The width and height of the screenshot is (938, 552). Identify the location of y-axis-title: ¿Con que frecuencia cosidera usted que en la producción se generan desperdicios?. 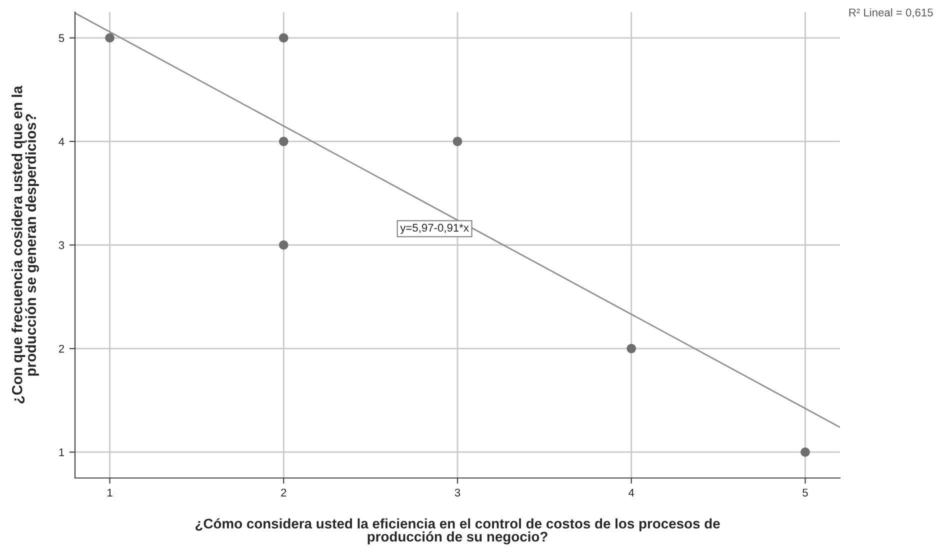
(25, 245).